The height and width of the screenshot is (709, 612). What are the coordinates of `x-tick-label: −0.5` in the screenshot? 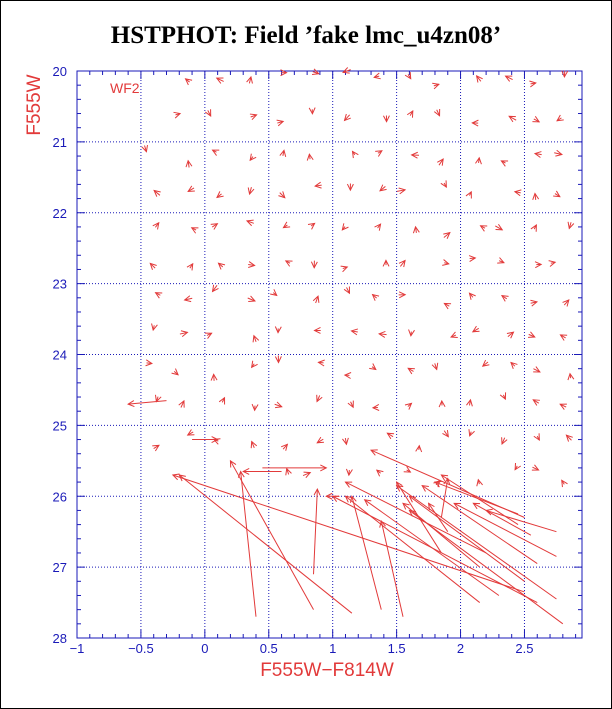 It's located at (141, 648).